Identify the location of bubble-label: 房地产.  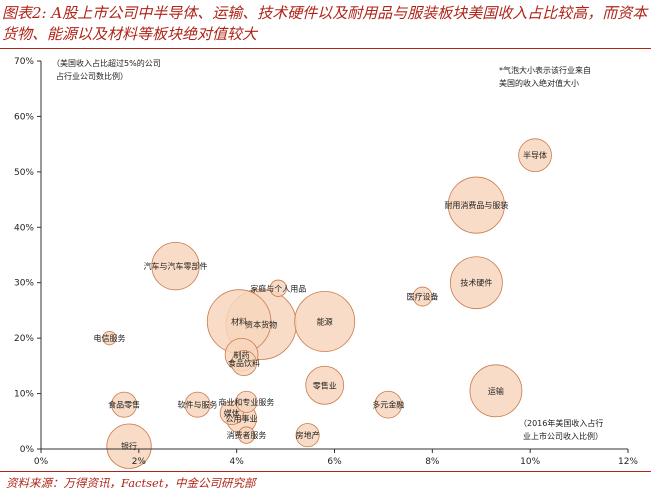
(308, 435).